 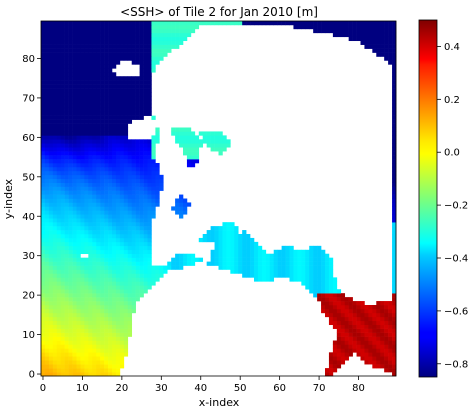 I want to click on y-tick-label: 30, so click(x=28, y=256).